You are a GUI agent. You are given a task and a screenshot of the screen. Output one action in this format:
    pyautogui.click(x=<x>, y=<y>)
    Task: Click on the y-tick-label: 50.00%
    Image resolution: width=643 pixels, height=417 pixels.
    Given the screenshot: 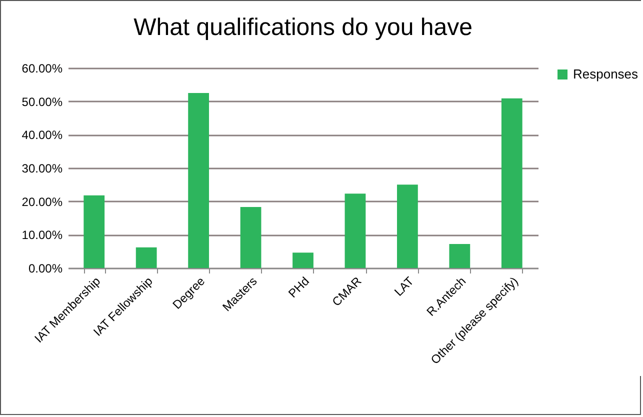 What is the action you would take?
    pyautogui.click(x=42, y=101)
    